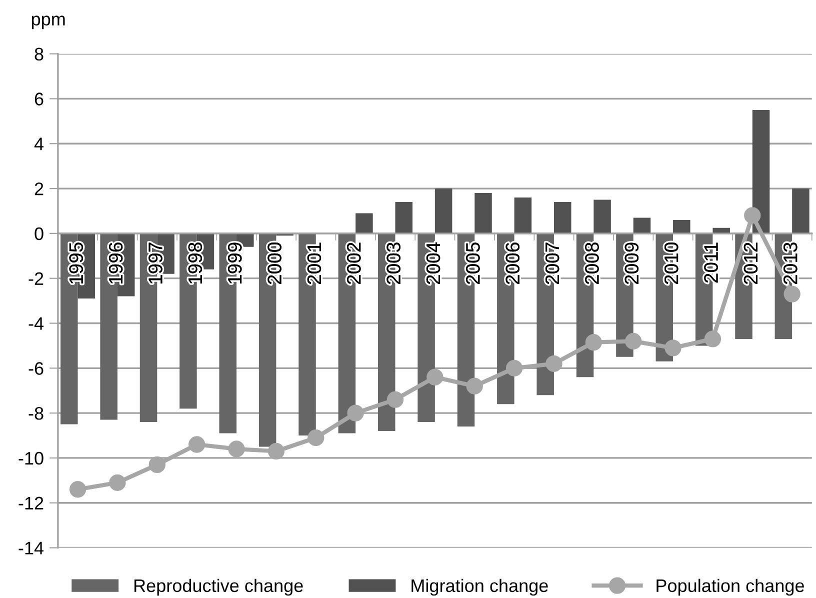 The image size is (816, 598). What do you see at coordinates (480, 587) in the screenshot?
I see `legend-label: Migration change` at bounding box center [480, 587].